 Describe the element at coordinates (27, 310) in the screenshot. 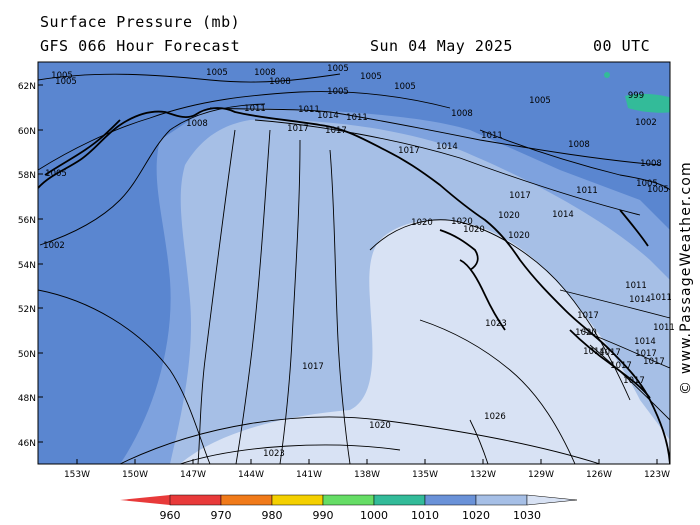

I see `lat-label: 52N` at that location.